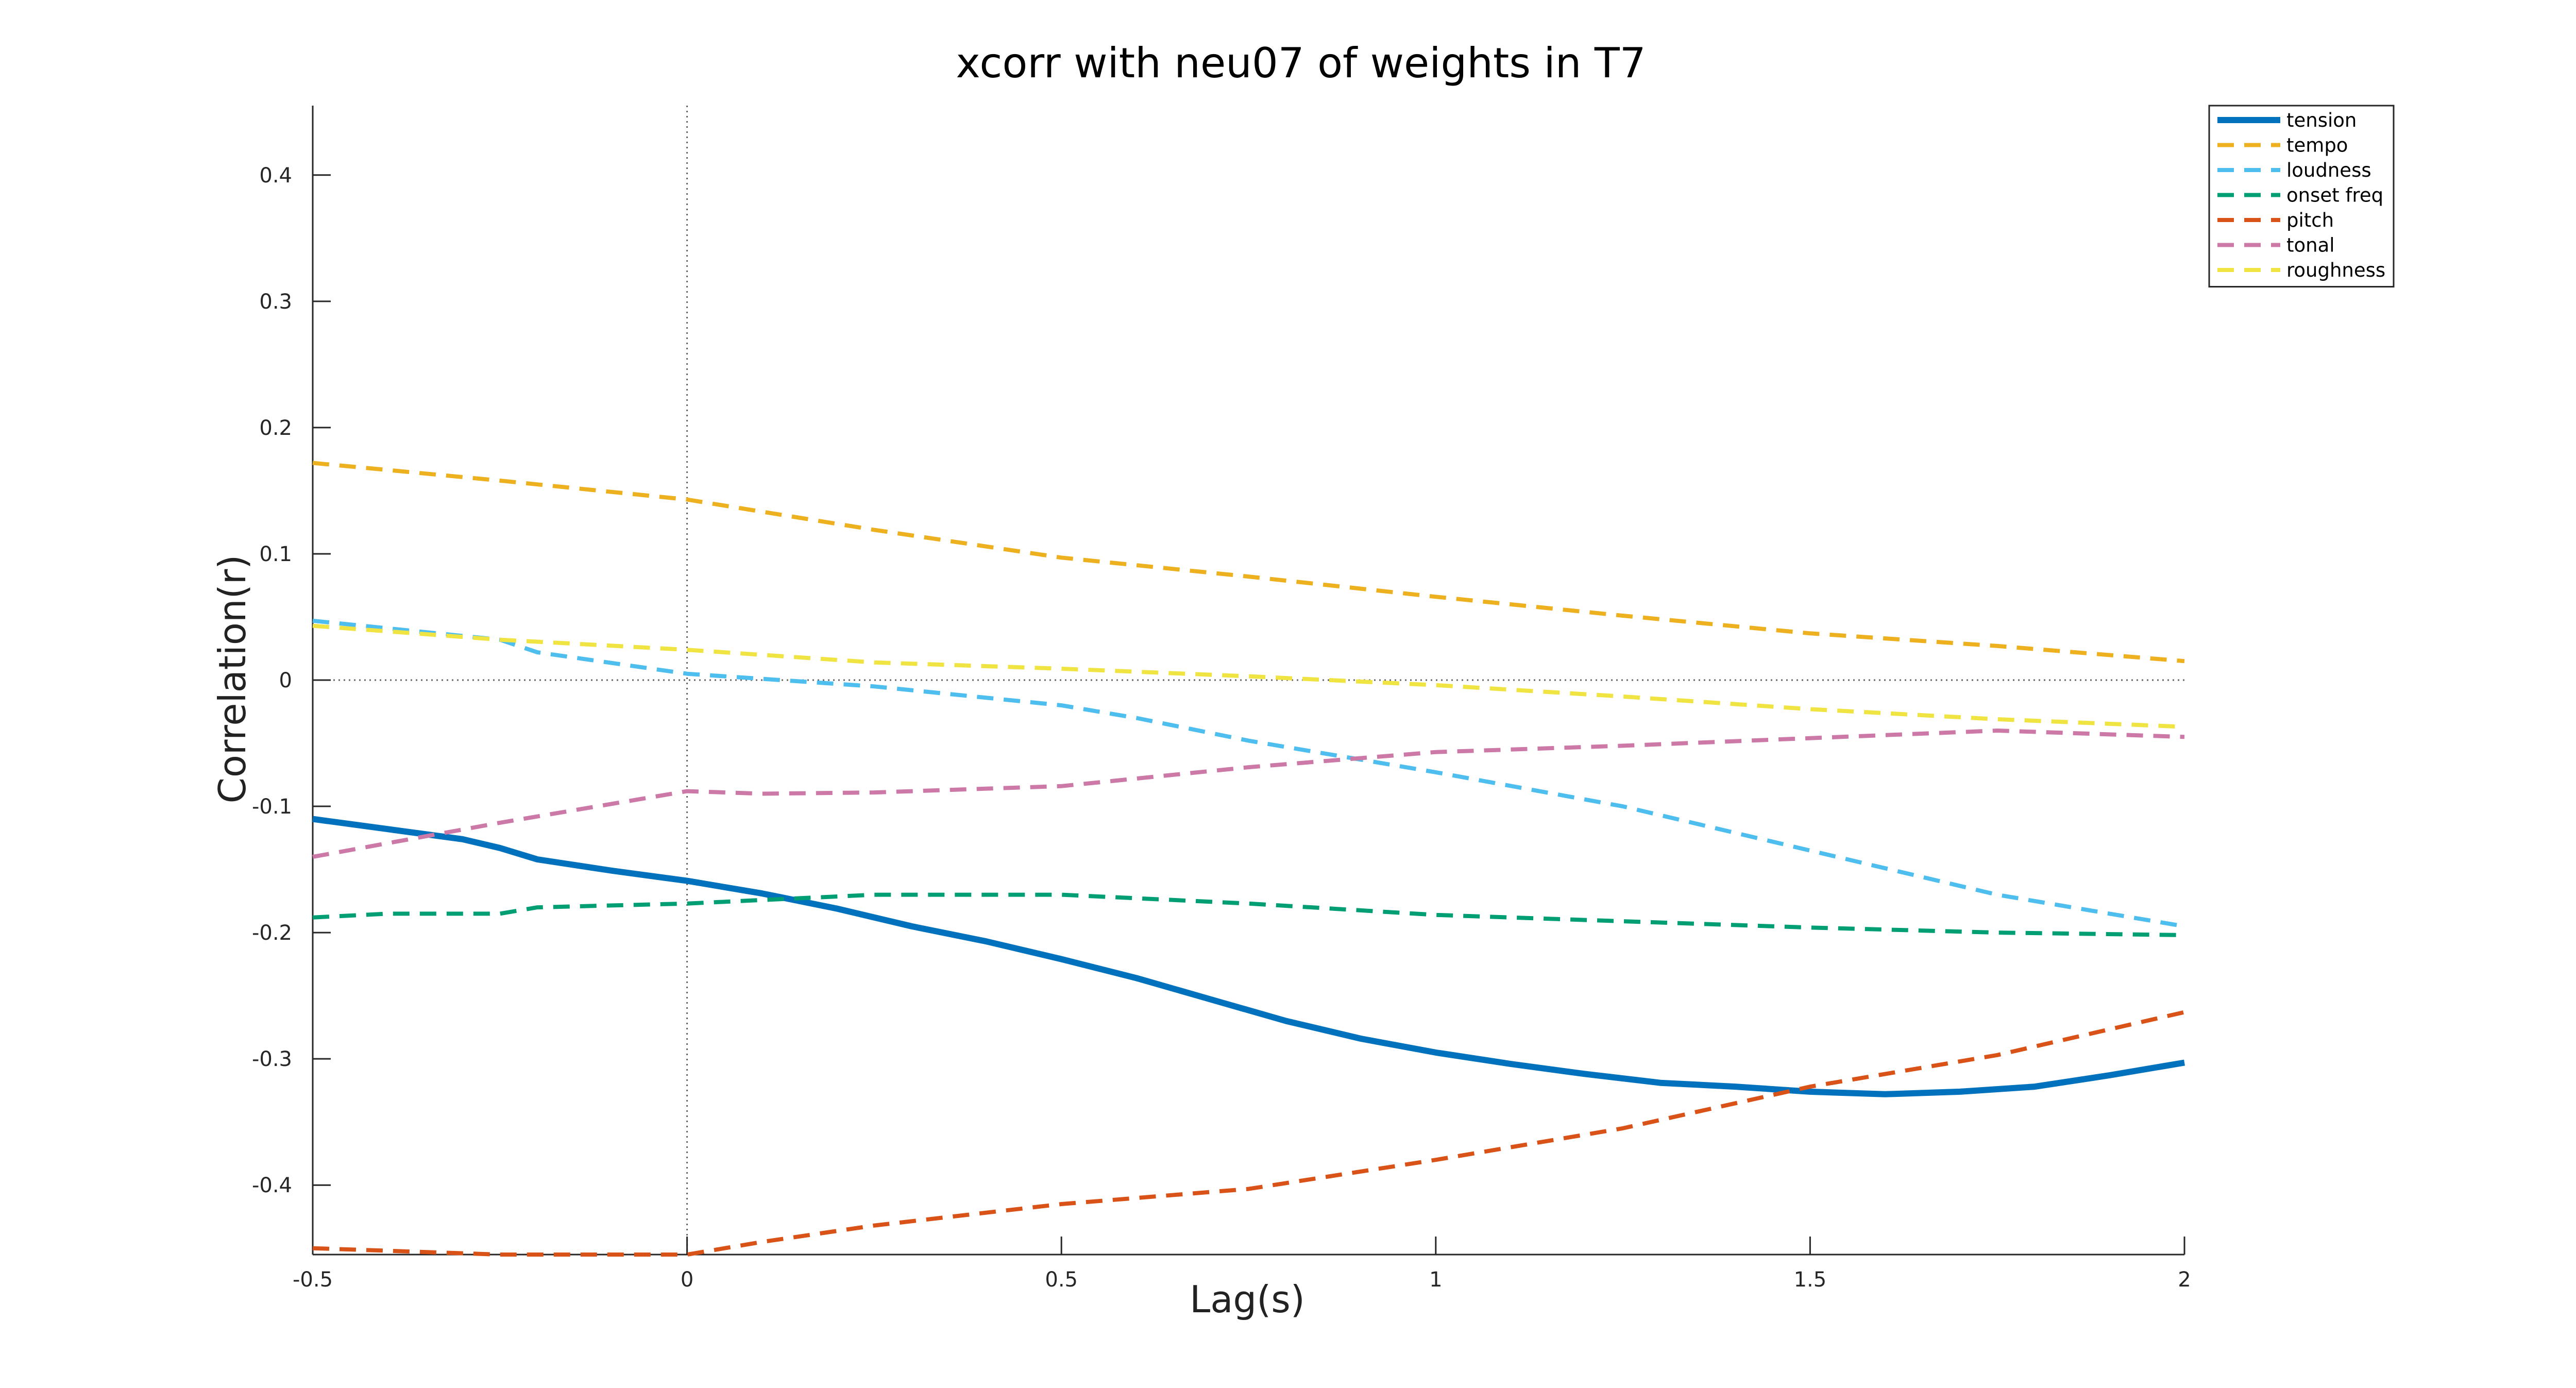 The width and height of the screenshot is (2576, 1388). What do you see at coordinates (2334, 195) in the screenshot?
I see `legend-label: onset freq` at bounding box center [2334, 195].